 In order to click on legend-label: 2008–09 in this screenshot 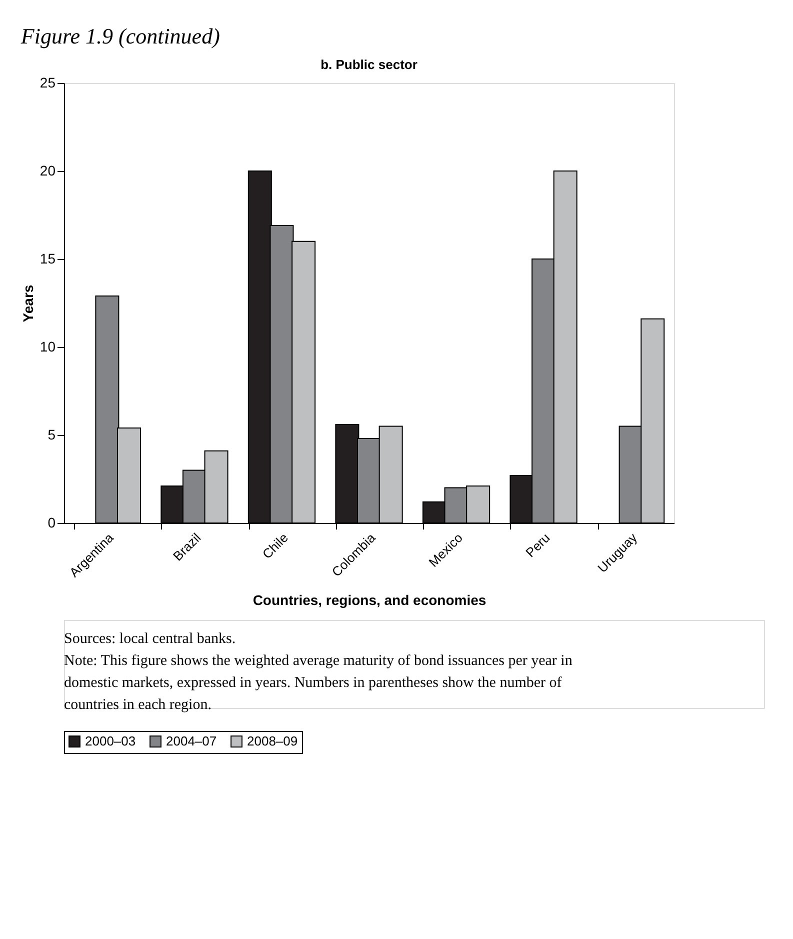, I will do `click(272, 741)`.